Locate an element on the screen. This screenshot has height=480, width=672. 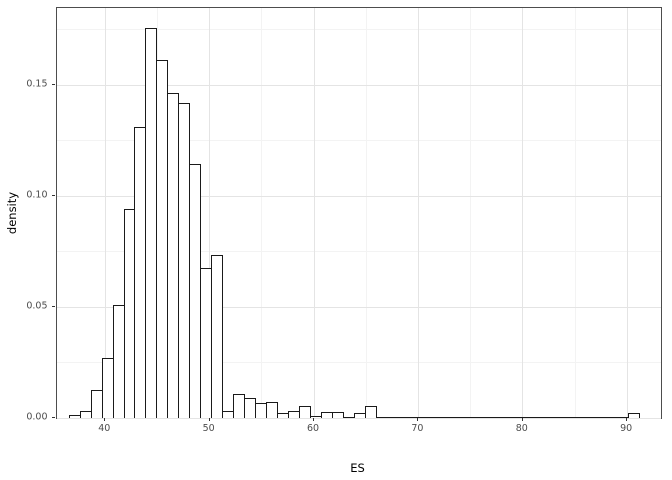
x-tick-label: 70 is located at coordinates (417, 428).